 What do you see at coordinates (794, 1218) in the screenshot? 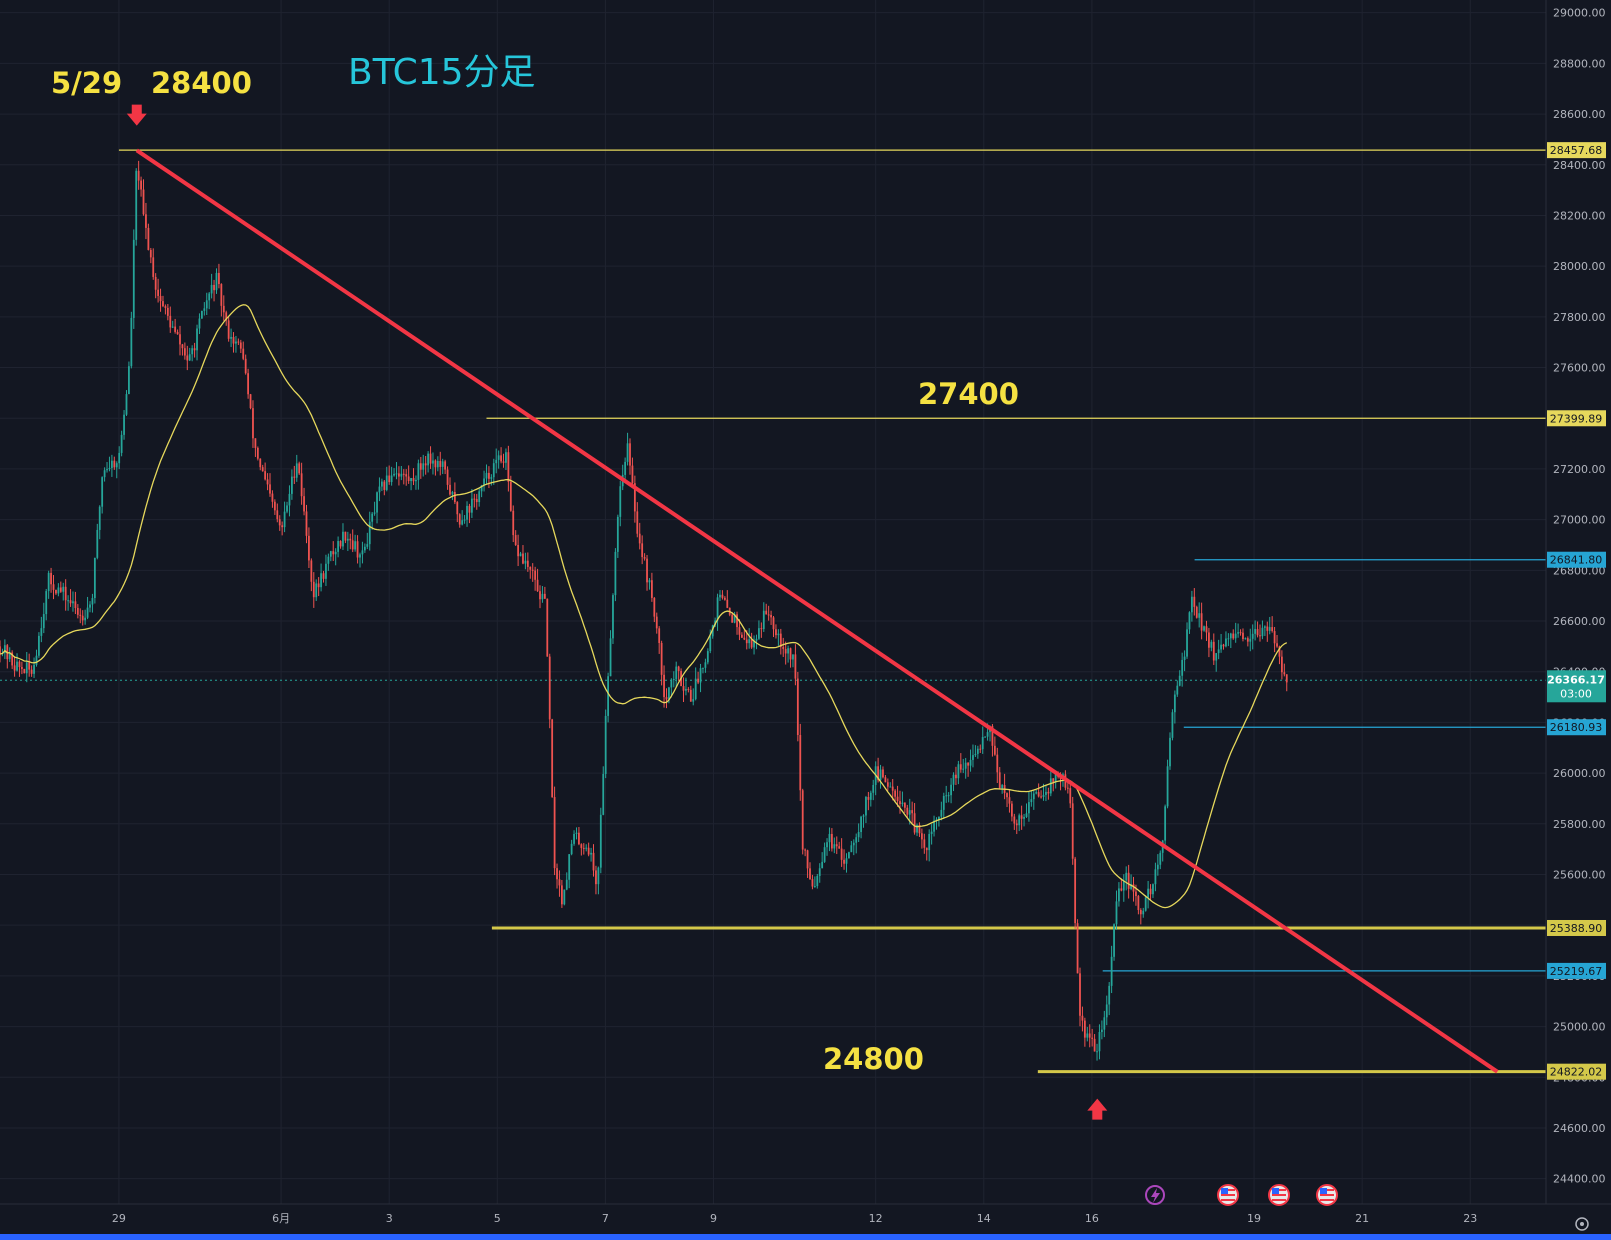
I see `time-axis: 29 6月 3 5 7 9 12 14 16 19 21 23` at bounding box center [794, 1218].